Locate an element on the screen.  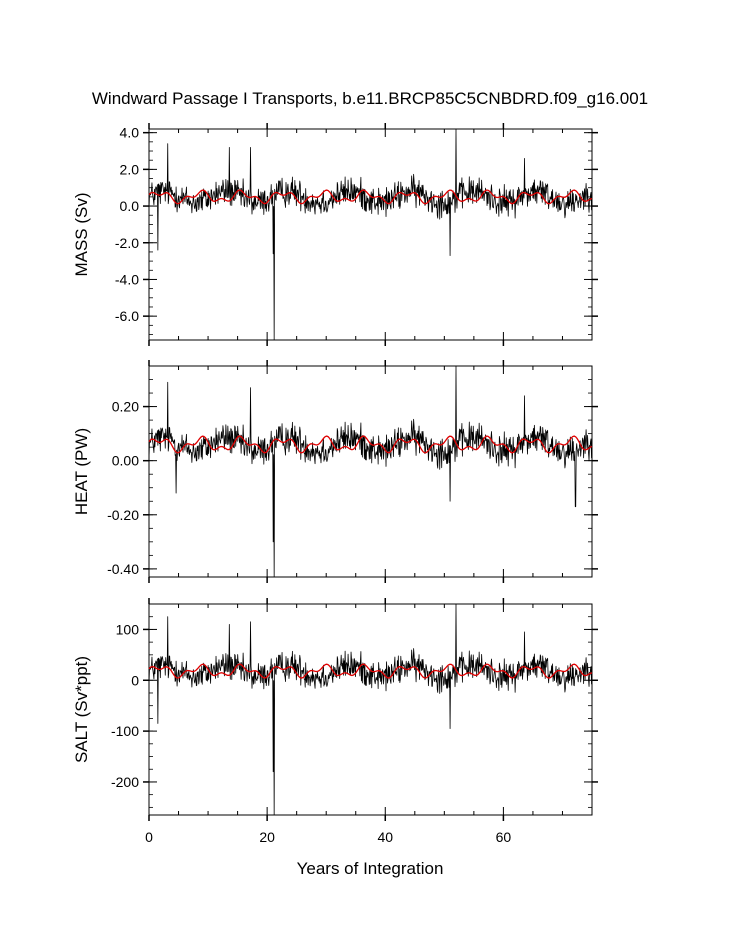
x-tick-label: 60 is located at coordinates (504, 837).